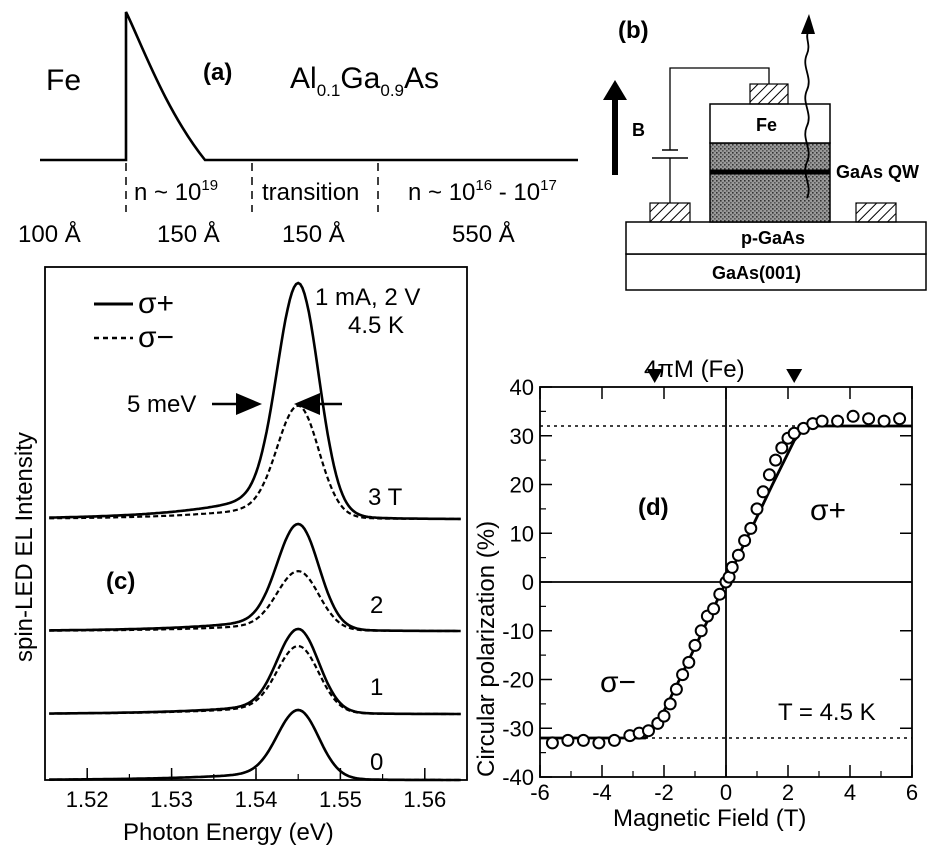 The height and width of the screenshot is (847, 938). What do you see at coordinates (256, 799) in the screenshot?
I see `x-tick-label: 1.54` at bounding box center [256, 799].